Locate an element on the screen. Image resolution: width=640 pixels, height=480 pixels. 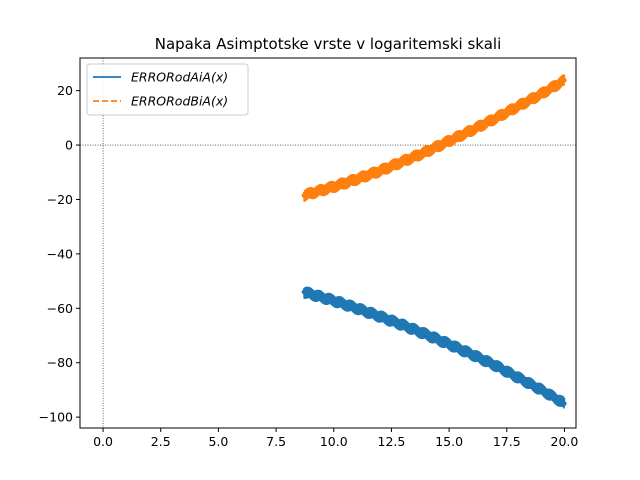
legend: ERRORodAiA(x) ERRORodBiA(x) is located at coordinates (167, 89).